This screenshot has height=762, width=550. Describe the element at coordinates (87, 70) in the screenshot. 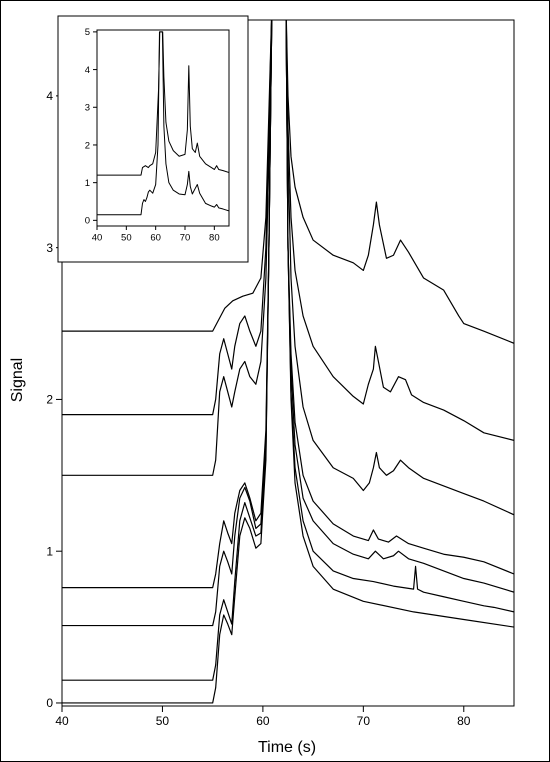

I see `inset-y-tick-label: 4` at that location.